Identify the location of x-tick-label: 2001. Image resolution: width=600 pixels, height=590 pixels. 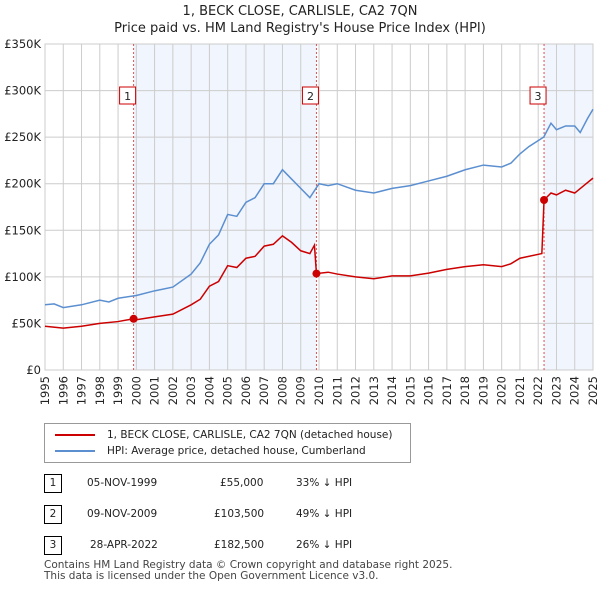
(155, 390).